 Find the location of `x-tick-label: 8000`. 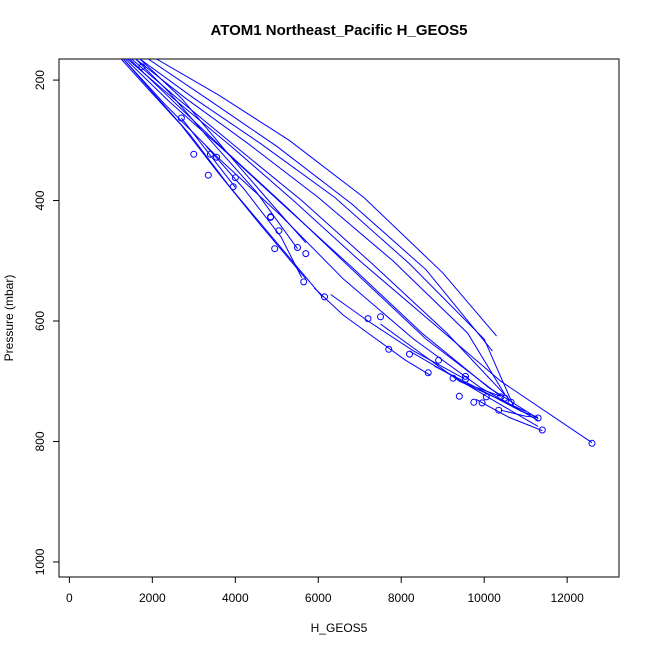

x-tick-label: 8000 is located at coordinates (401, 598).